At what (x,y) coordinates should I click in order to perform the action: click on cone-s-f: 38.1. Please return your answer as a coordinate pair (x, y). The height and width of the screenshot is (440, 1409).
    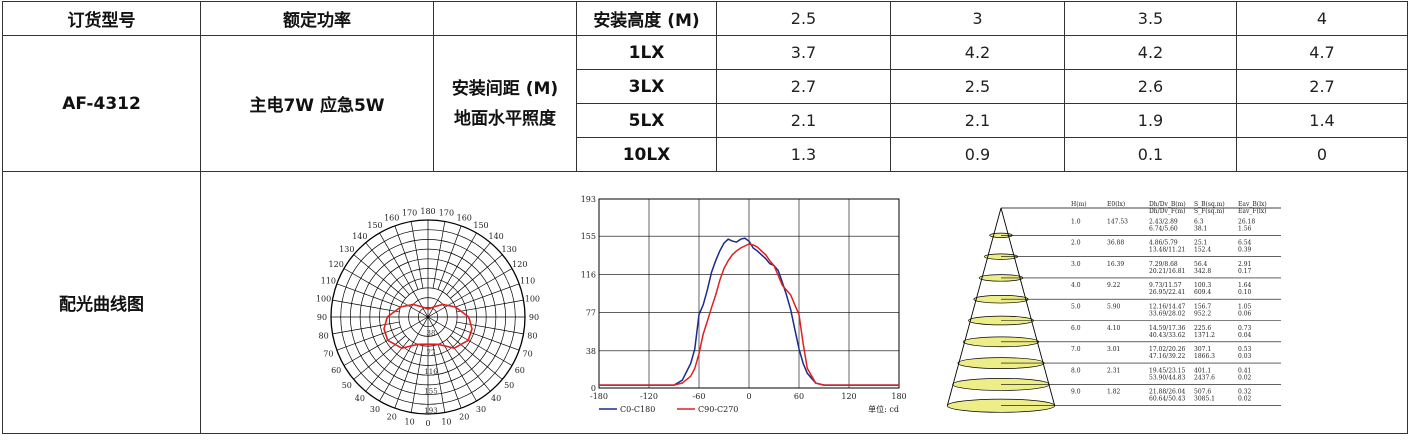
    Looking at the image, I should click on (1200, 228).